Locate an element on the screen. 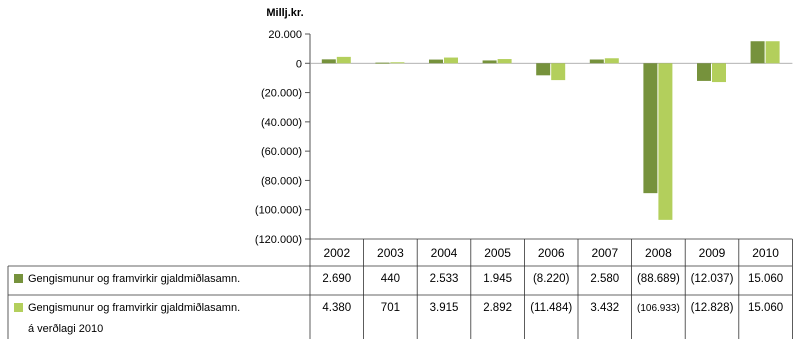 The width and height of the screenshot is (798, 340). x-tick-label-2005: 2005 is located at coordinates (497, 253).